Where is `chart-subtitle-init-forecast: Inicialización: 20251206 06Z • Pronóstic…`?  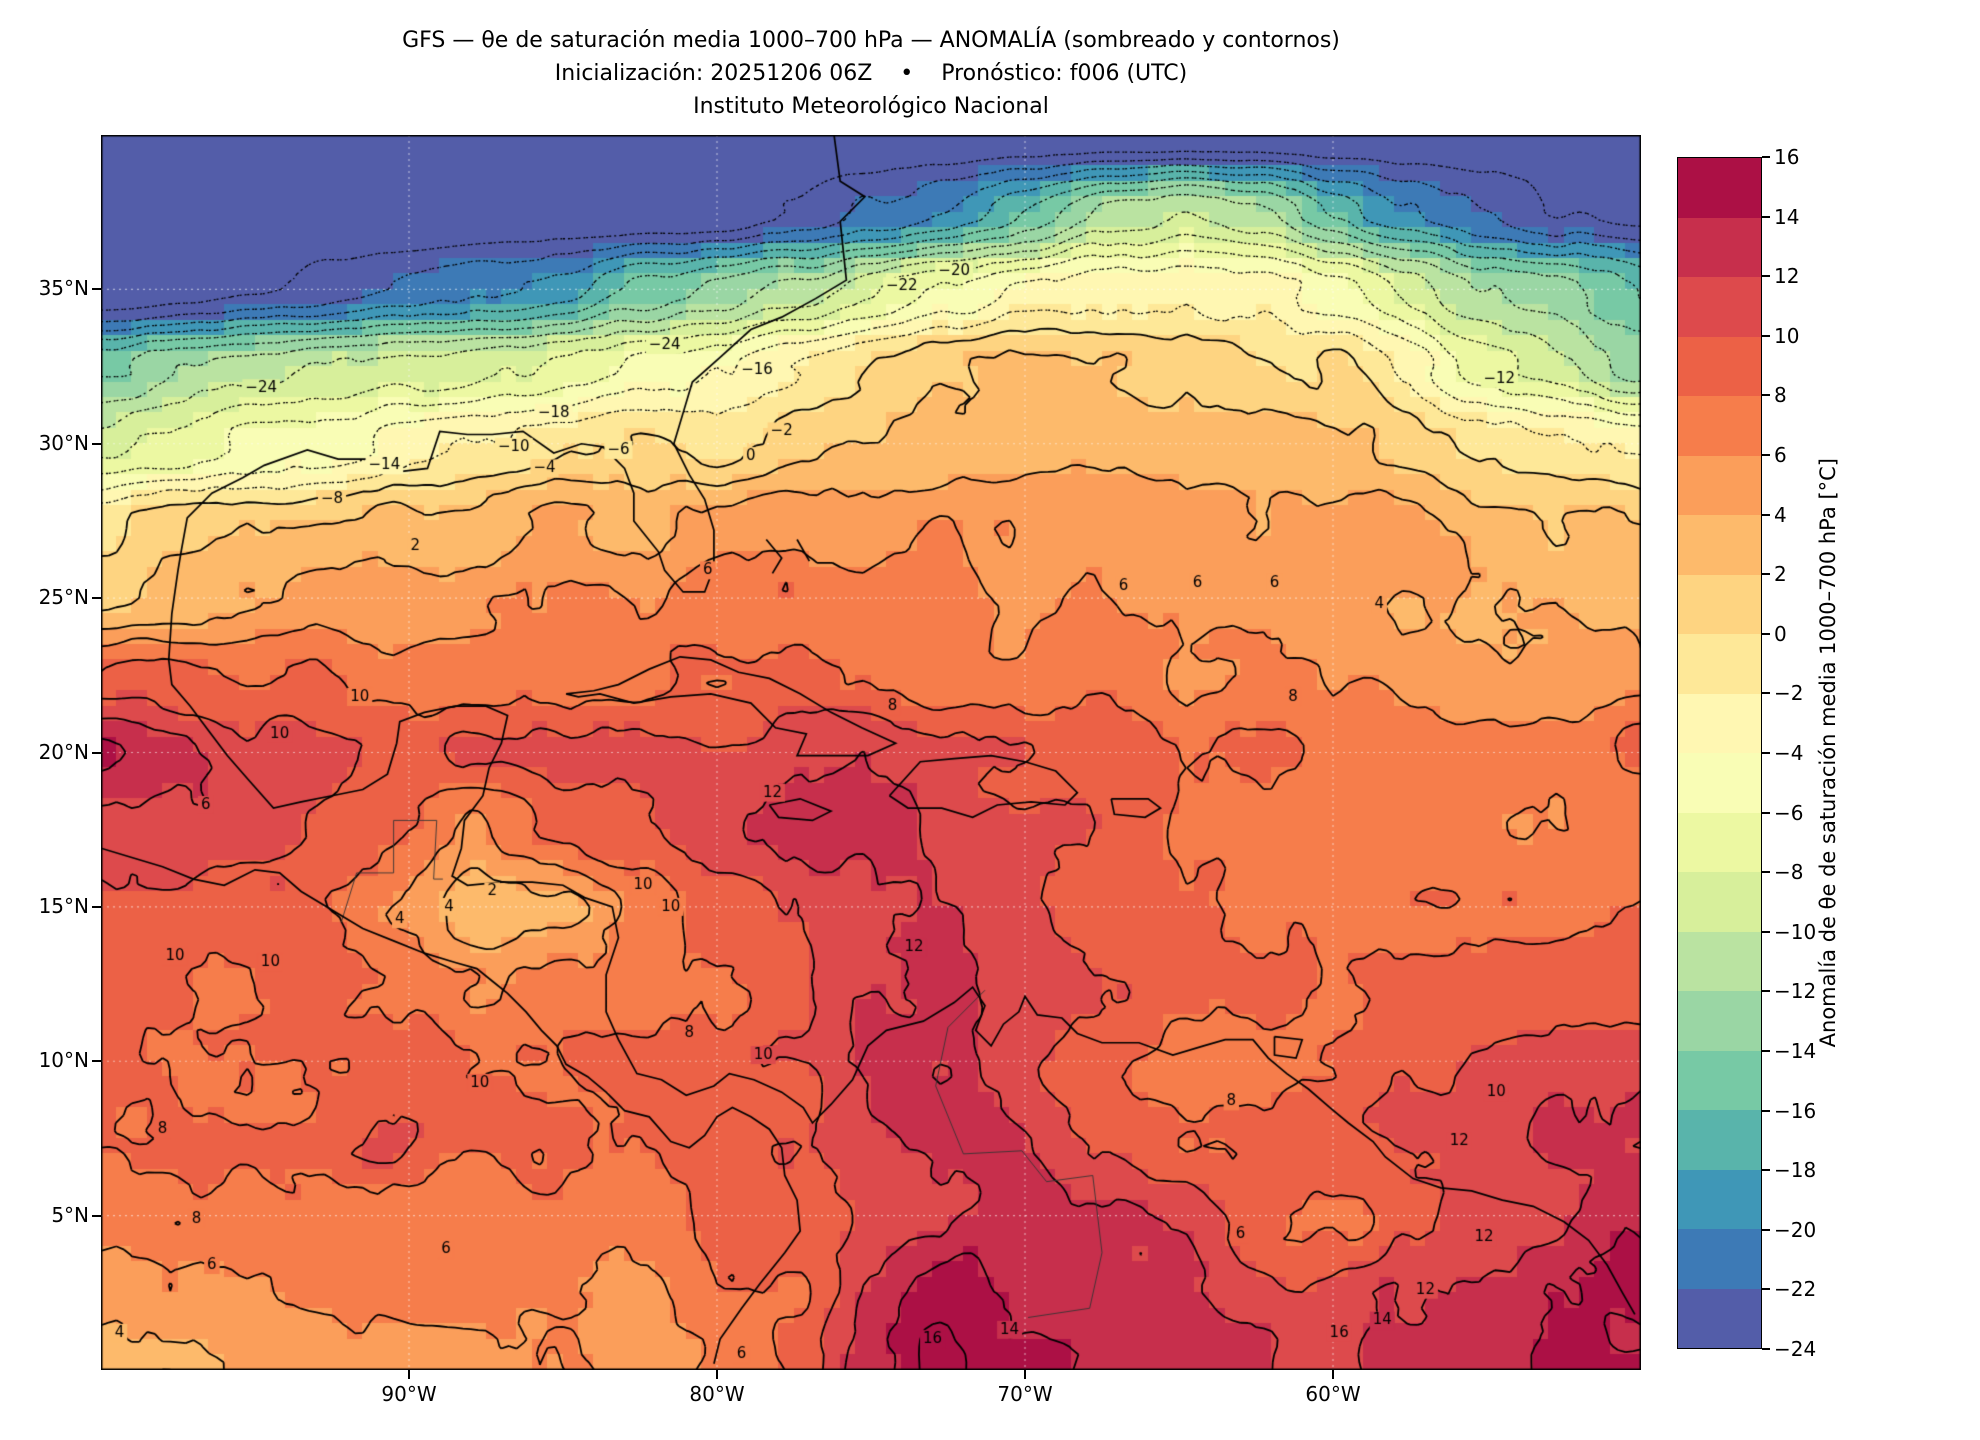 chart-subtitle-init-forecast: Inicialización: 20251206 06Z • Pronóstic… is located at coordinates (871, 73).